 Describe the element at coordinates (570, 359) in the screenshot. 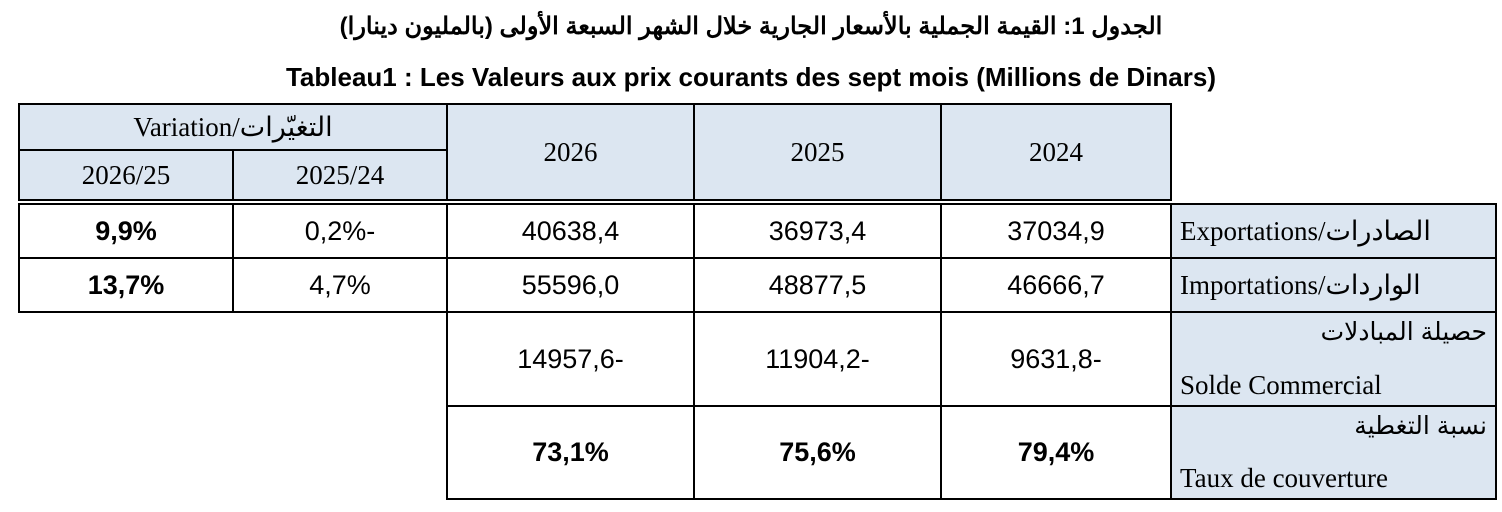

I see `cell: 14957,6-` at that location.